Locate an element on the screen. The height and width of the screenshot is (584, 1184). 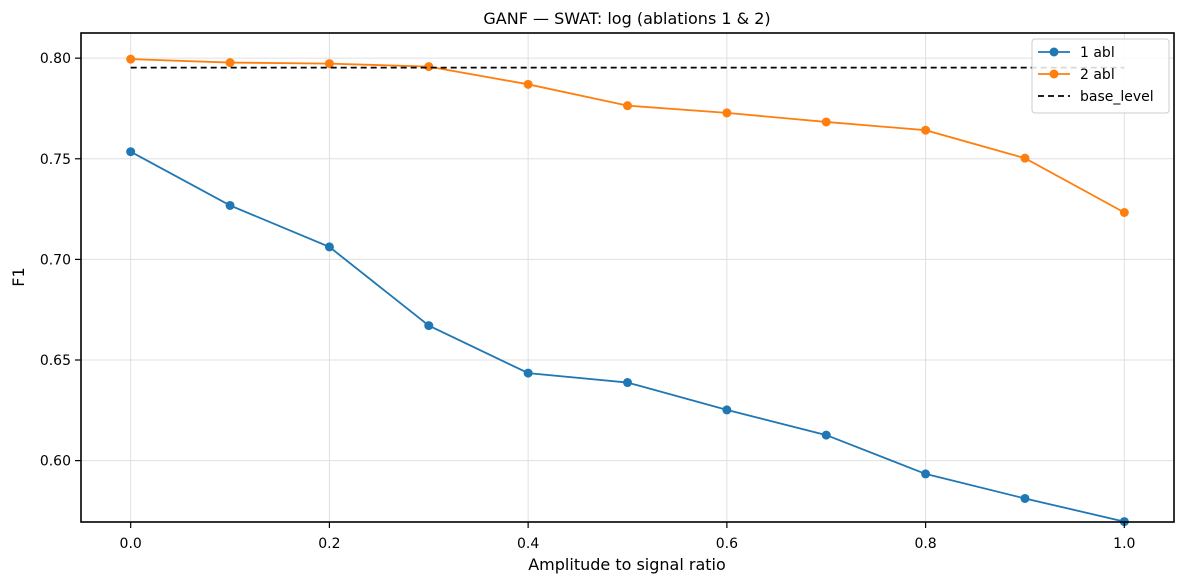
legend: 1 abl 2 abl base_level is located at coordinates (1100, 76).